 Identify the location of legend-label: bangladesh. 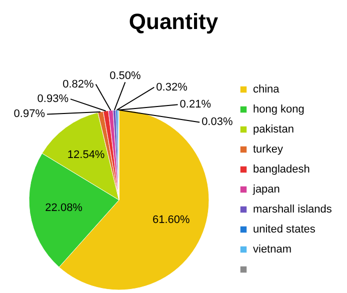
(281, 170).